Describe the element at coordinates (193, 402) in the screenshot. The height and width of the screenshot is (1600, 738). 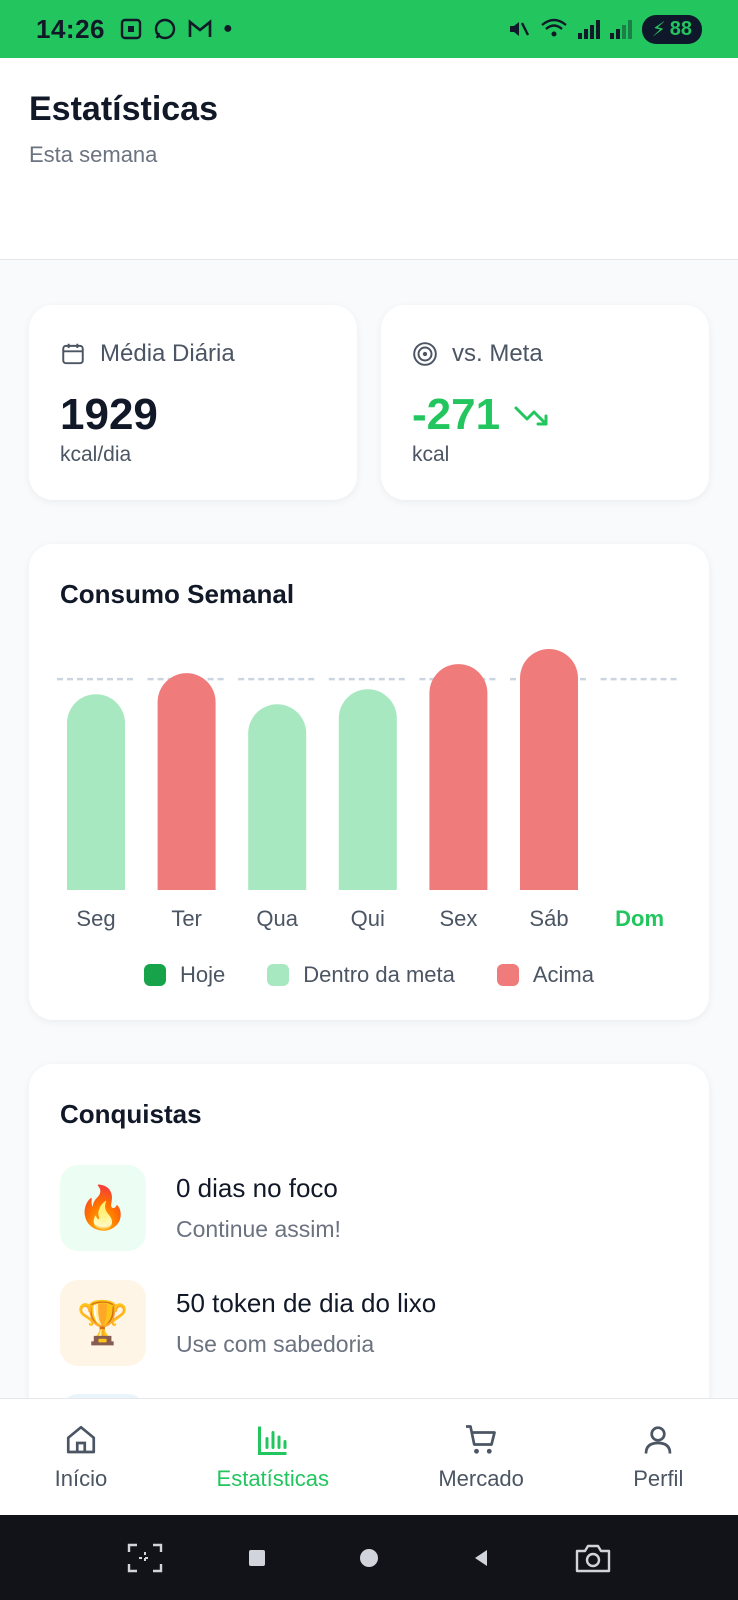
I see `daily-average-card: Média Diária 1929 kcal/dia` at that location.